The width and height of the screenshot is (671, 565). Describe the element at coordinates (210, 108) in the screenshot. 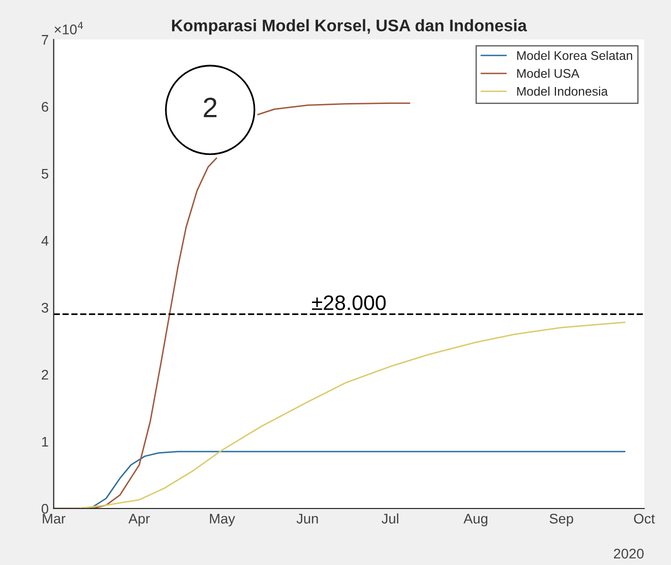

I see `annotation: 2` at that location.